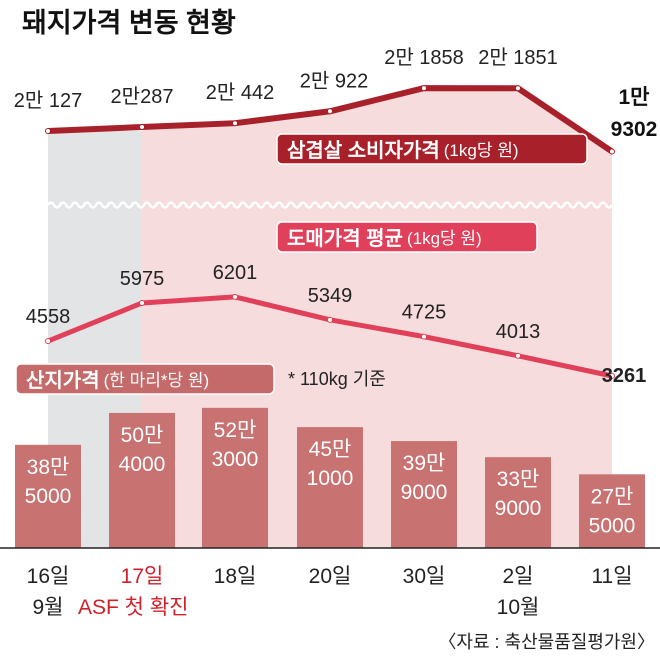 Image resolution: width=660 pixels, height=656 pixels. Describe the element at coordinates (546, 642) in the screenshot. I see `source-label: 〈자료 : 축산물품질평가원〉` at that location.